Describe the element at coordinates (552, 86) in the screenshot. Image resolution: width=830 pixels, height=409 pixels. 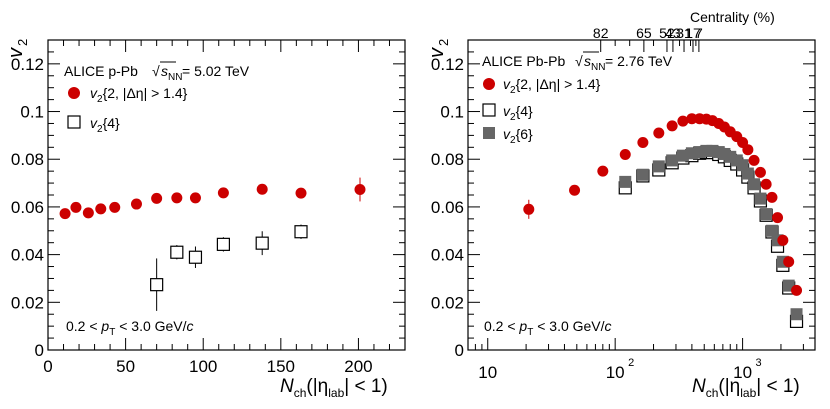
I see `right-legend-label-v2-2: v2{2, |Δη| > 1.4}` at that location.